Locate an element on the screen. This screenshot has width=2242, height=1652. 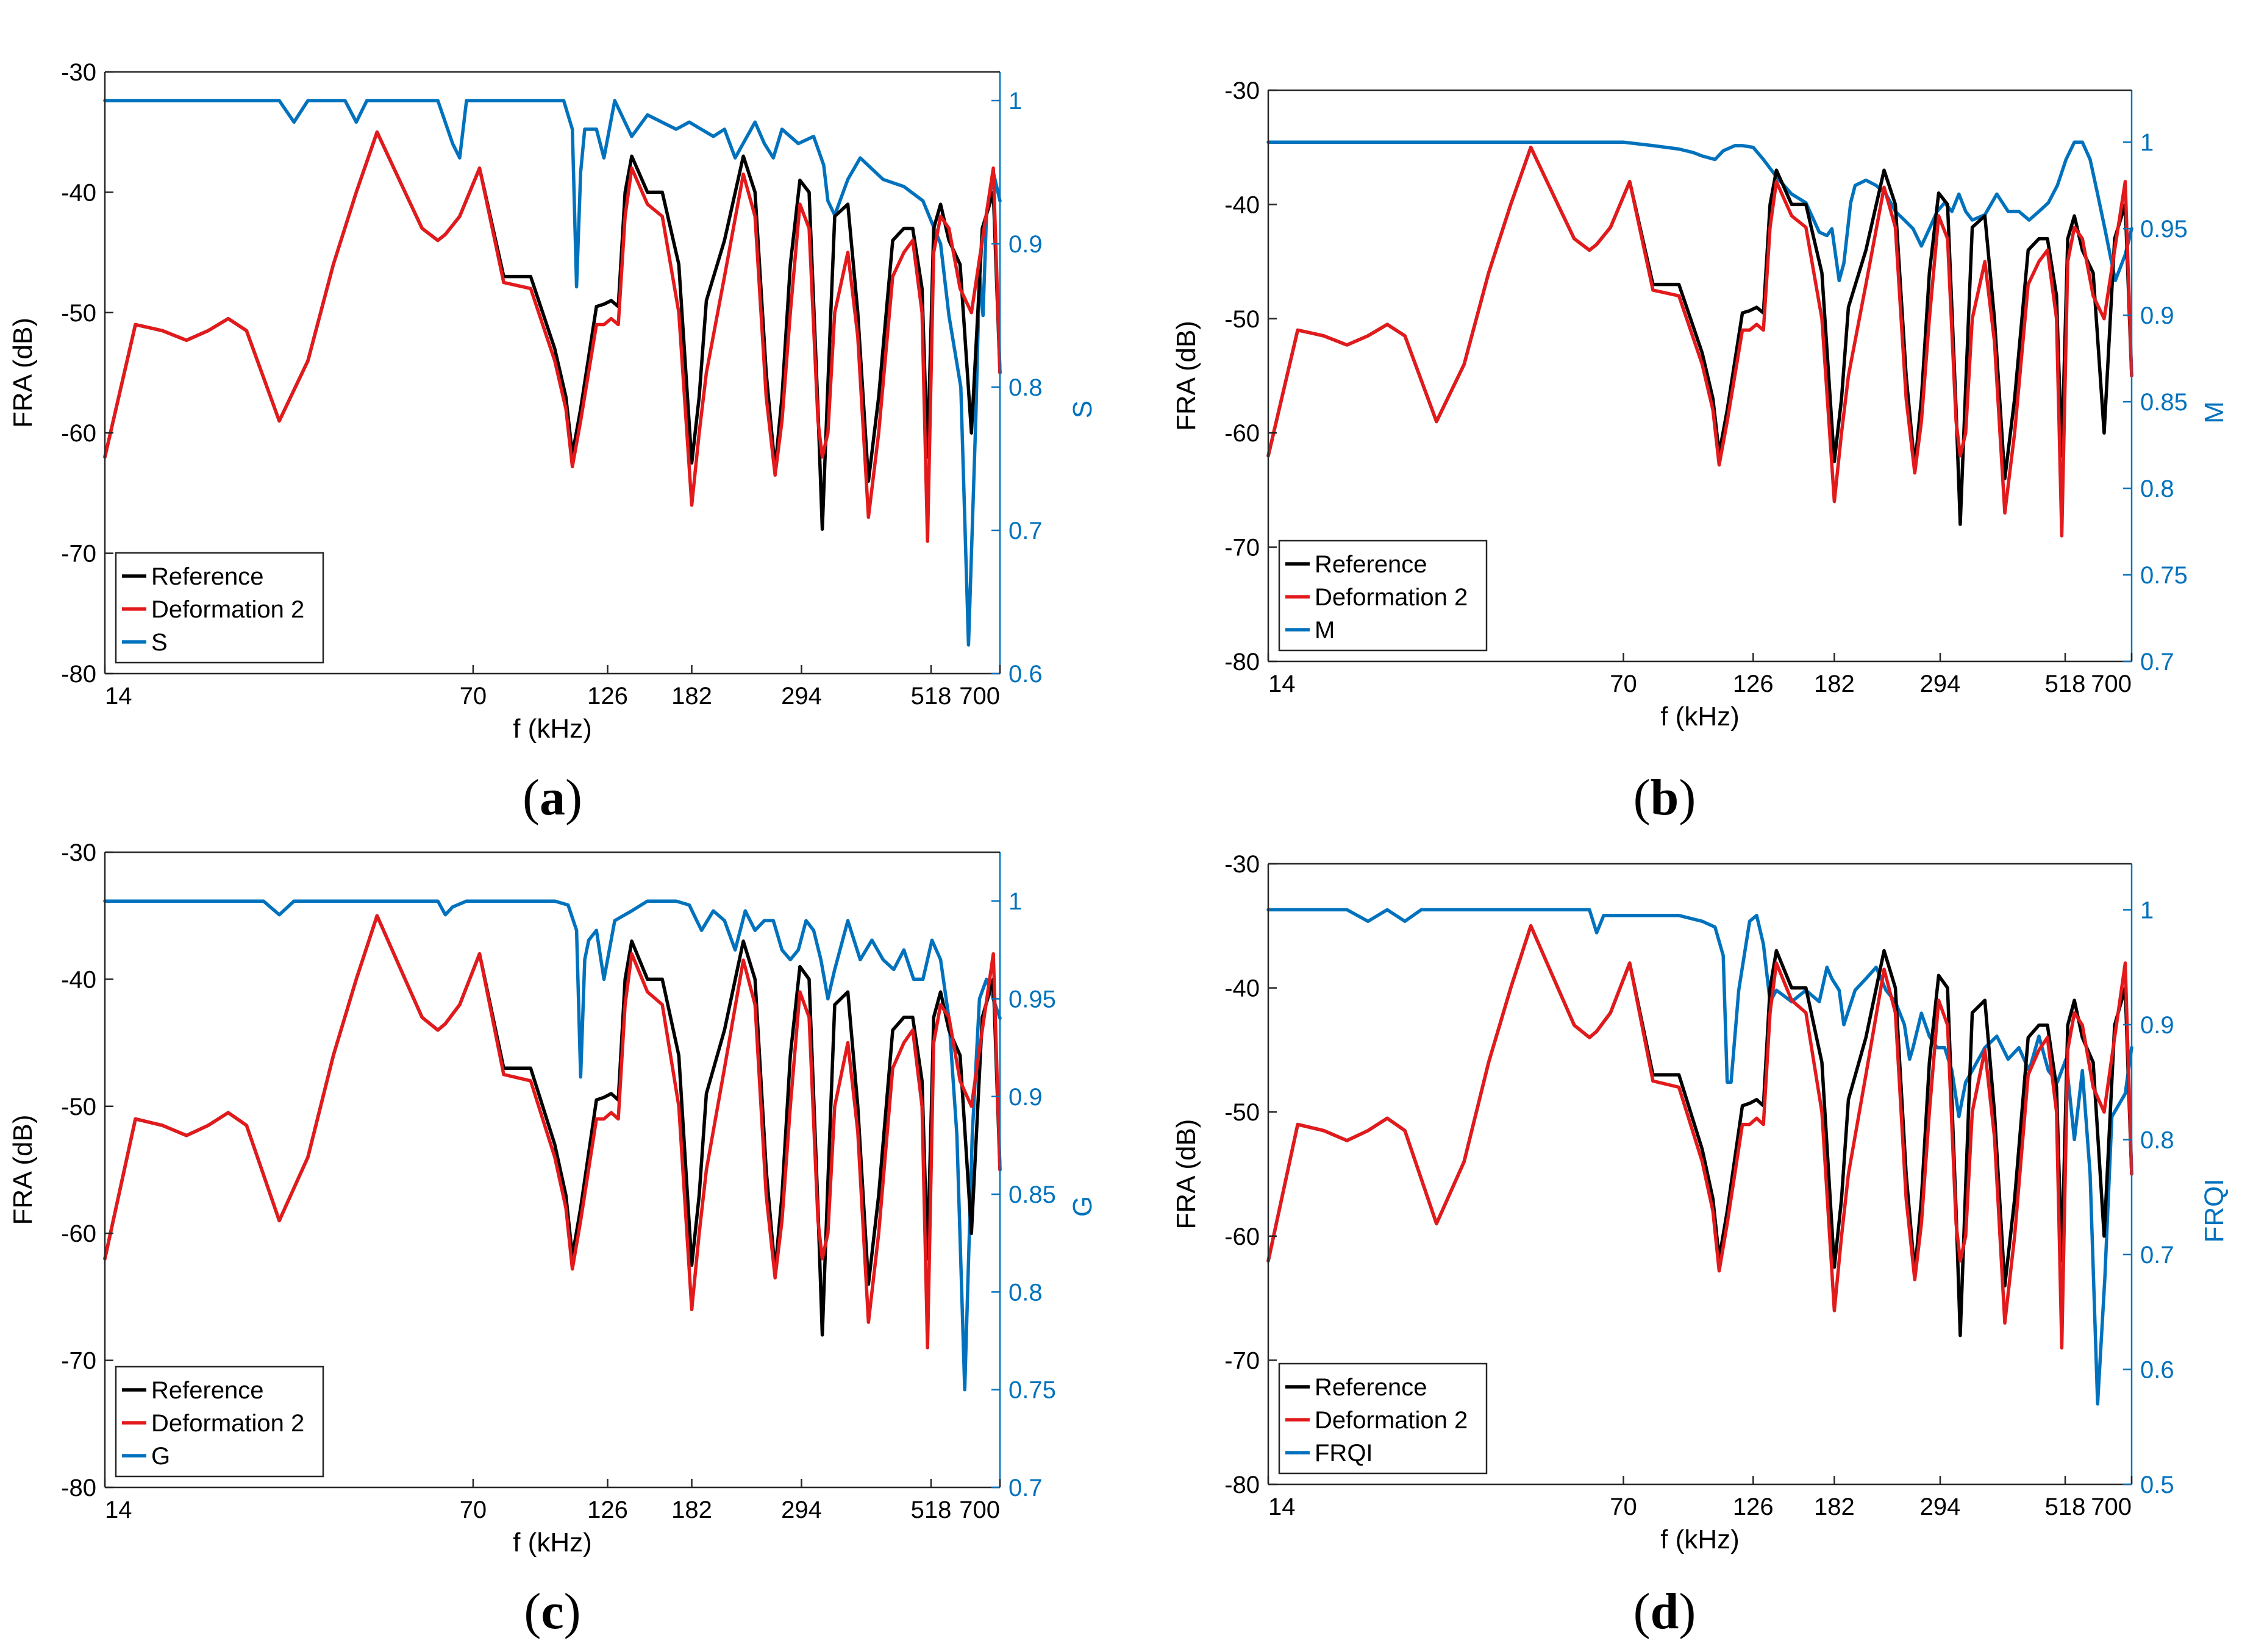
series-line-frqi is located at coordinates (1699, 1157).